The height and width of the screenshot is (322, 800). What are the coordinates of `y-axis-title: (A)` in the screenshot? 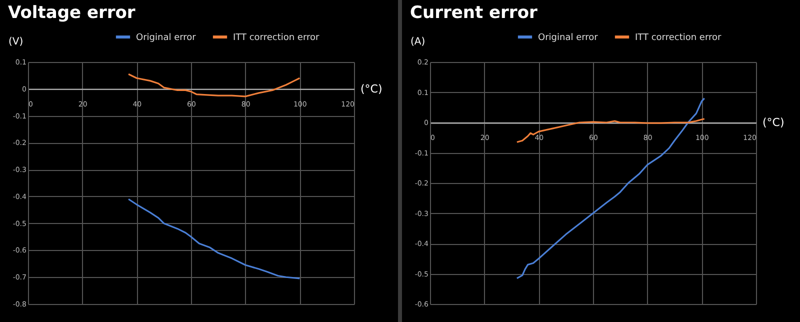 It's located at (418, 42).